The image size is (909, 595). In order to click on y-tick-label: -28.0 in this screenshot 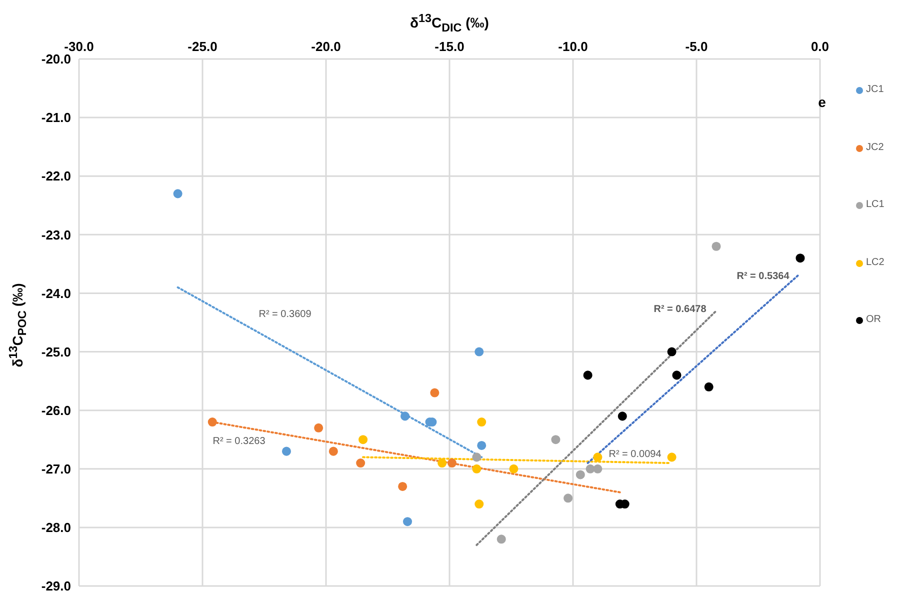, I will do `click(56, 528)`.